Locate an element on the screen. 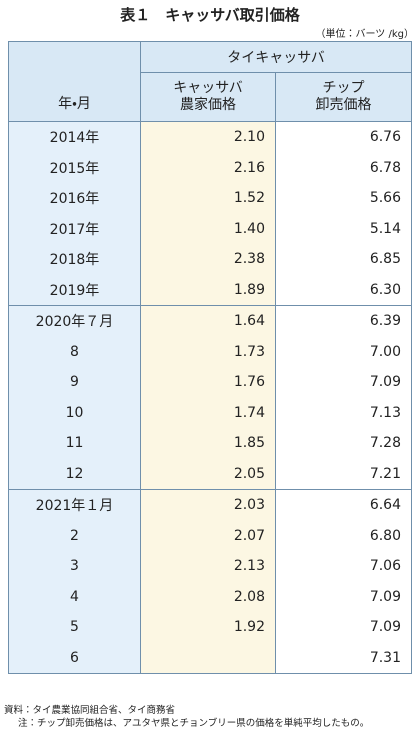 The height and width of the screenshot is (733, 420). table-row: 5 1.92 7.09 is located at coordinates (210, 627).